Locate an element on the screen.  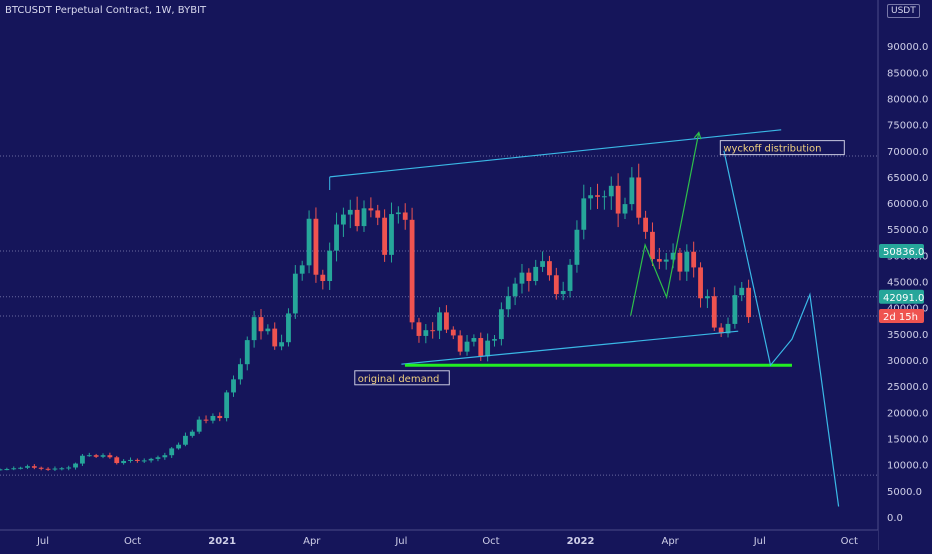
channel-upper-line is located at coordinates (555, 153).